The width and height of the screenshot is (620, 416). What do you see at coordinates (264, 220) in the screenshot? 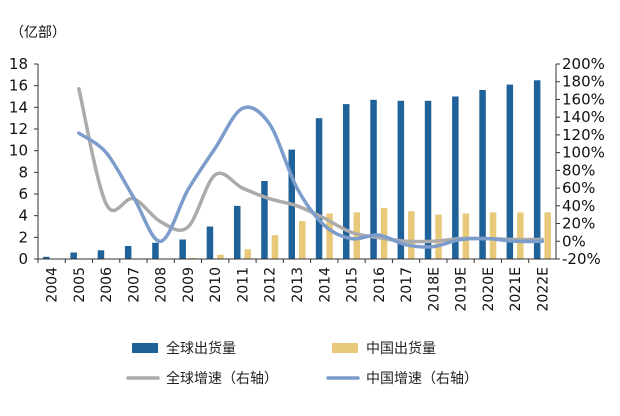
I see `global-shipment-bar-2012` at bounding box center [264, 220].